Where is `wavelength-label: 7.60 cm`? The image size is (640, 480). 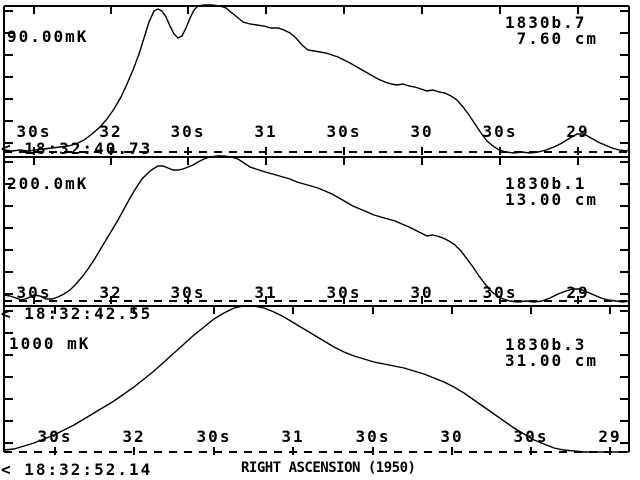 wavelength-label: 7.60 cm is located at coordinates (552, 38).